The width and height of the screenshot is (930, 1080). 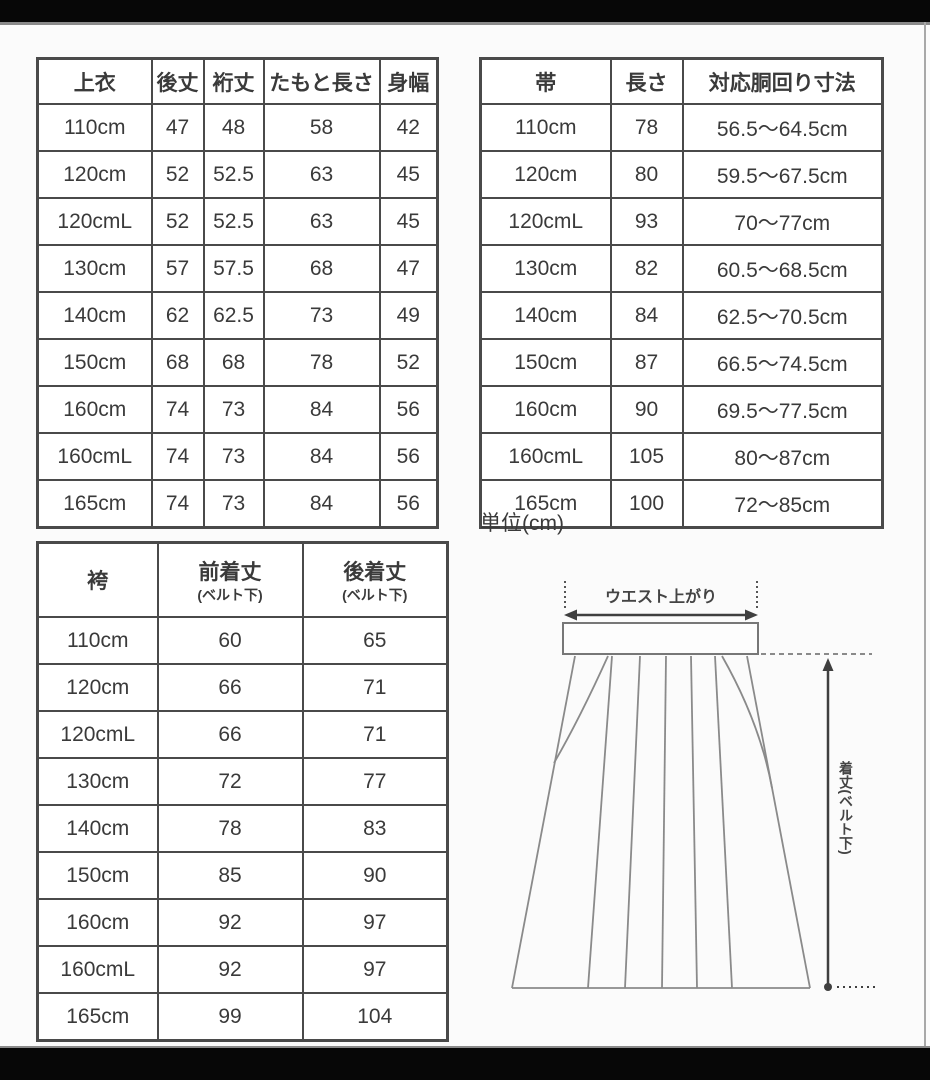 I want to click on table-row: 150cm 68 68 78 52, so click(x=237, y=362).